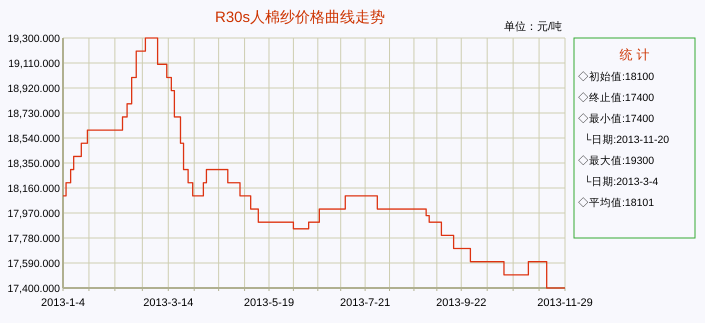  Describe the element at coordinates (269, 303) in the screenshot. I see `x-tick-label: 2013-5-19` at that location.